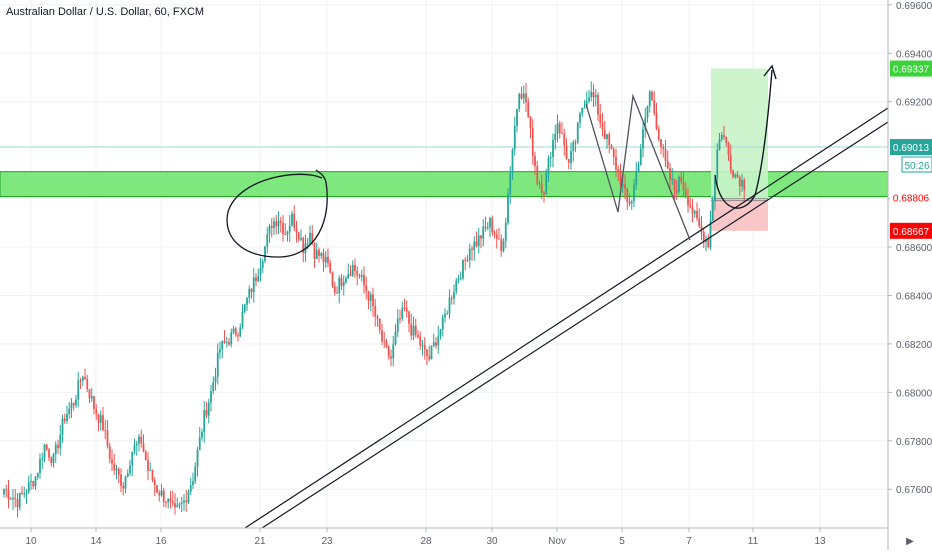 This screenshot has width=932, height=555. Describe the element at coordinates (739, 214) in the screenshot. I see `loss-box` at that location.